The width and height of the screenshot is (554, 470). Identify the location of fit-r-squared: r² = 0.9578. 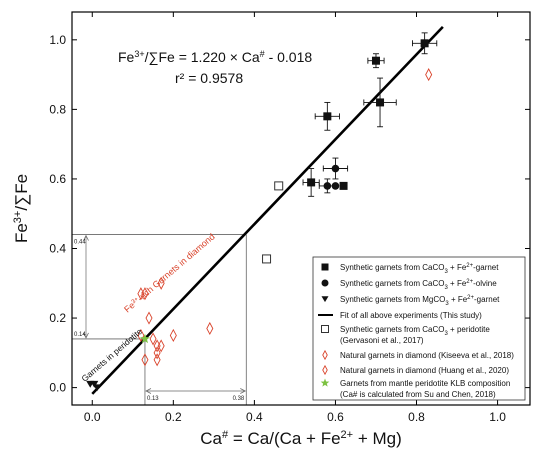
(209, 78).